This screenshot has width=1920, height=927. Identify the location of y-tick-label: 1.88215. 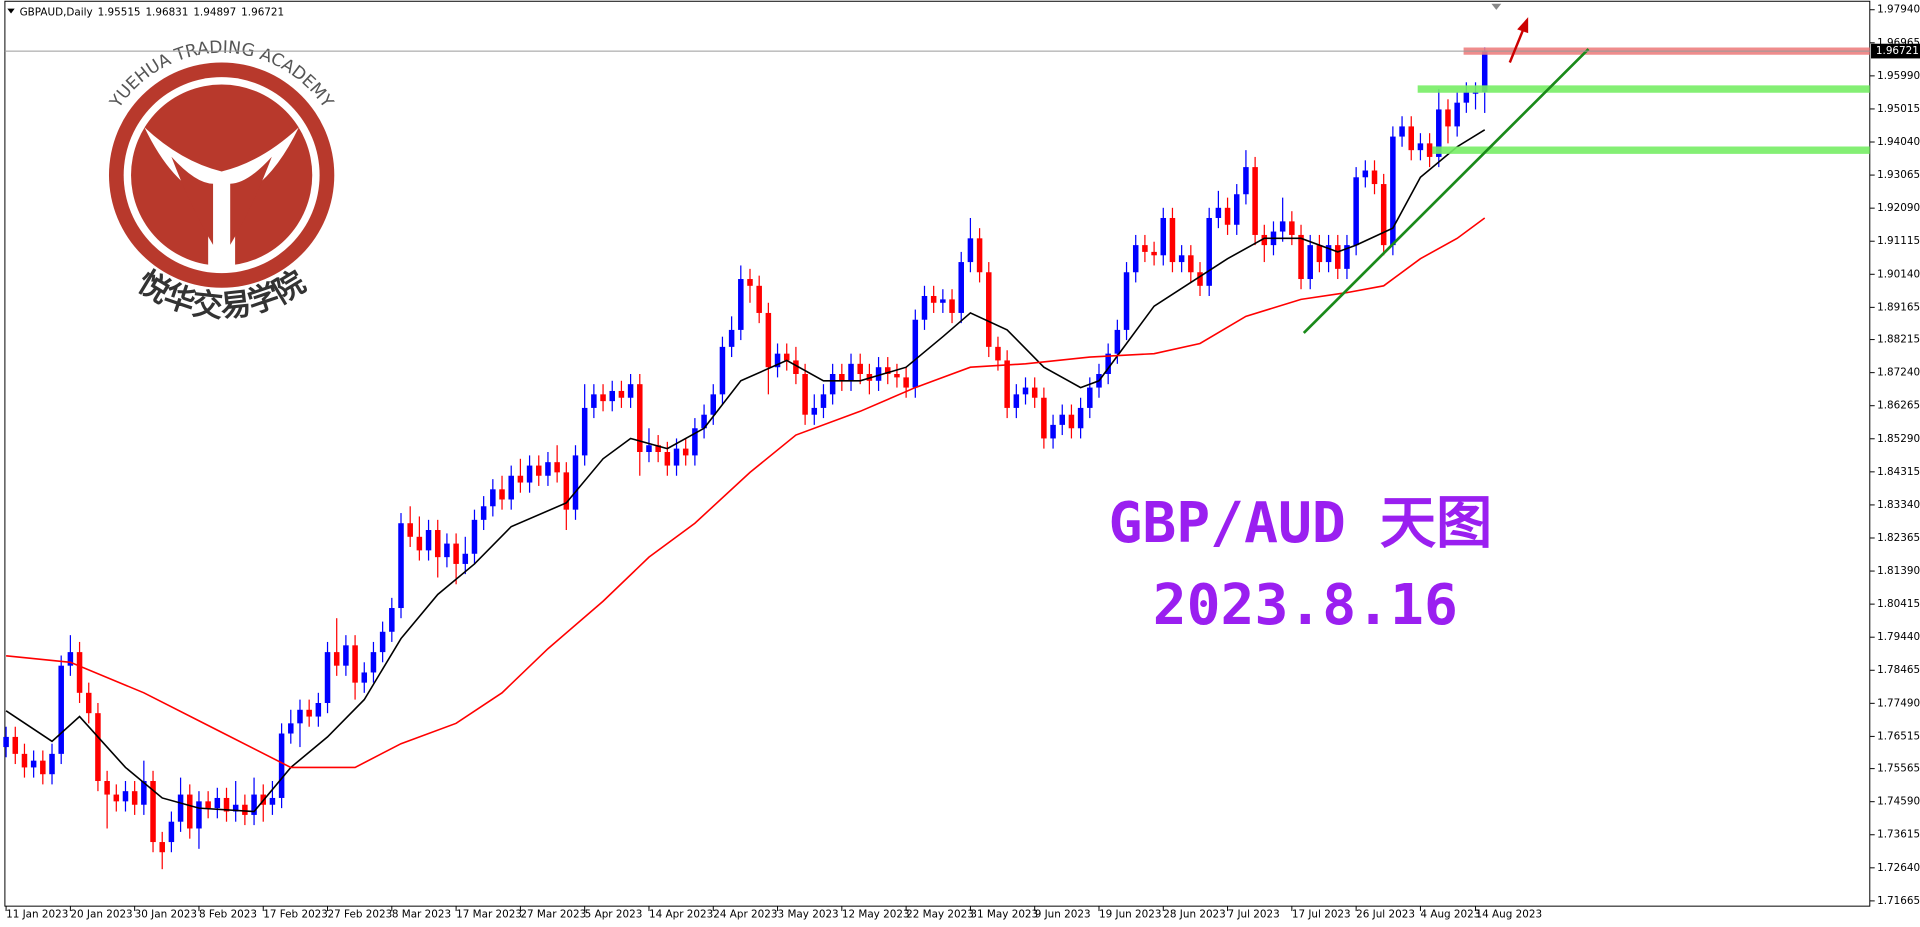
(1898, 340).